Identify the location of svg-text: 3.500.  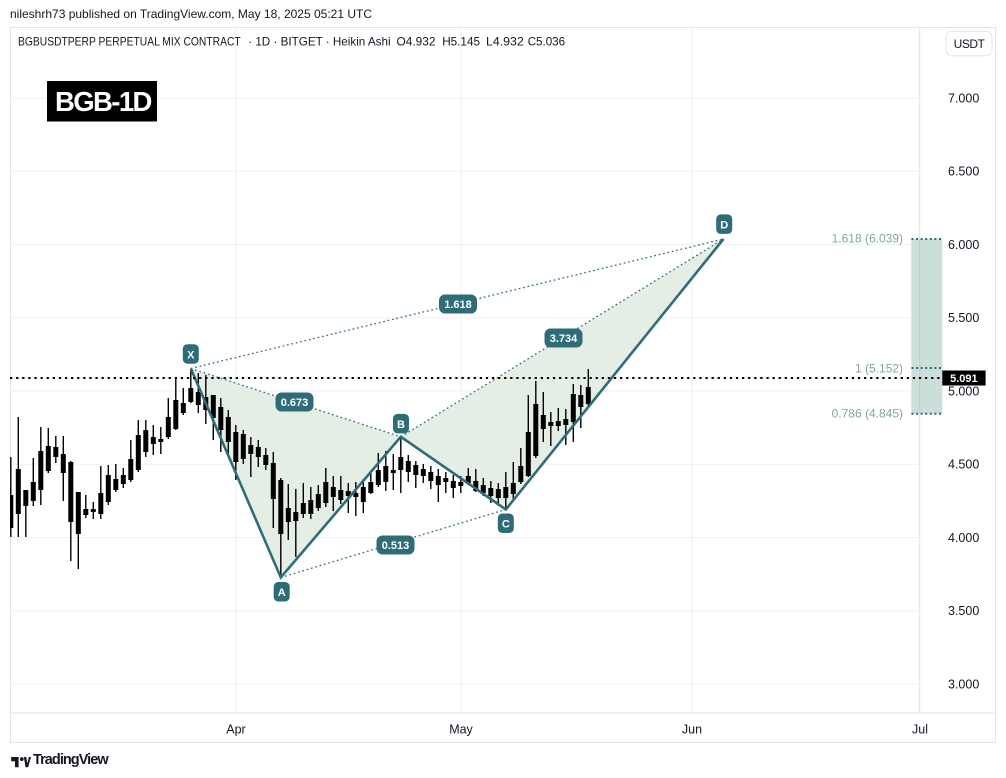
(963, 611).